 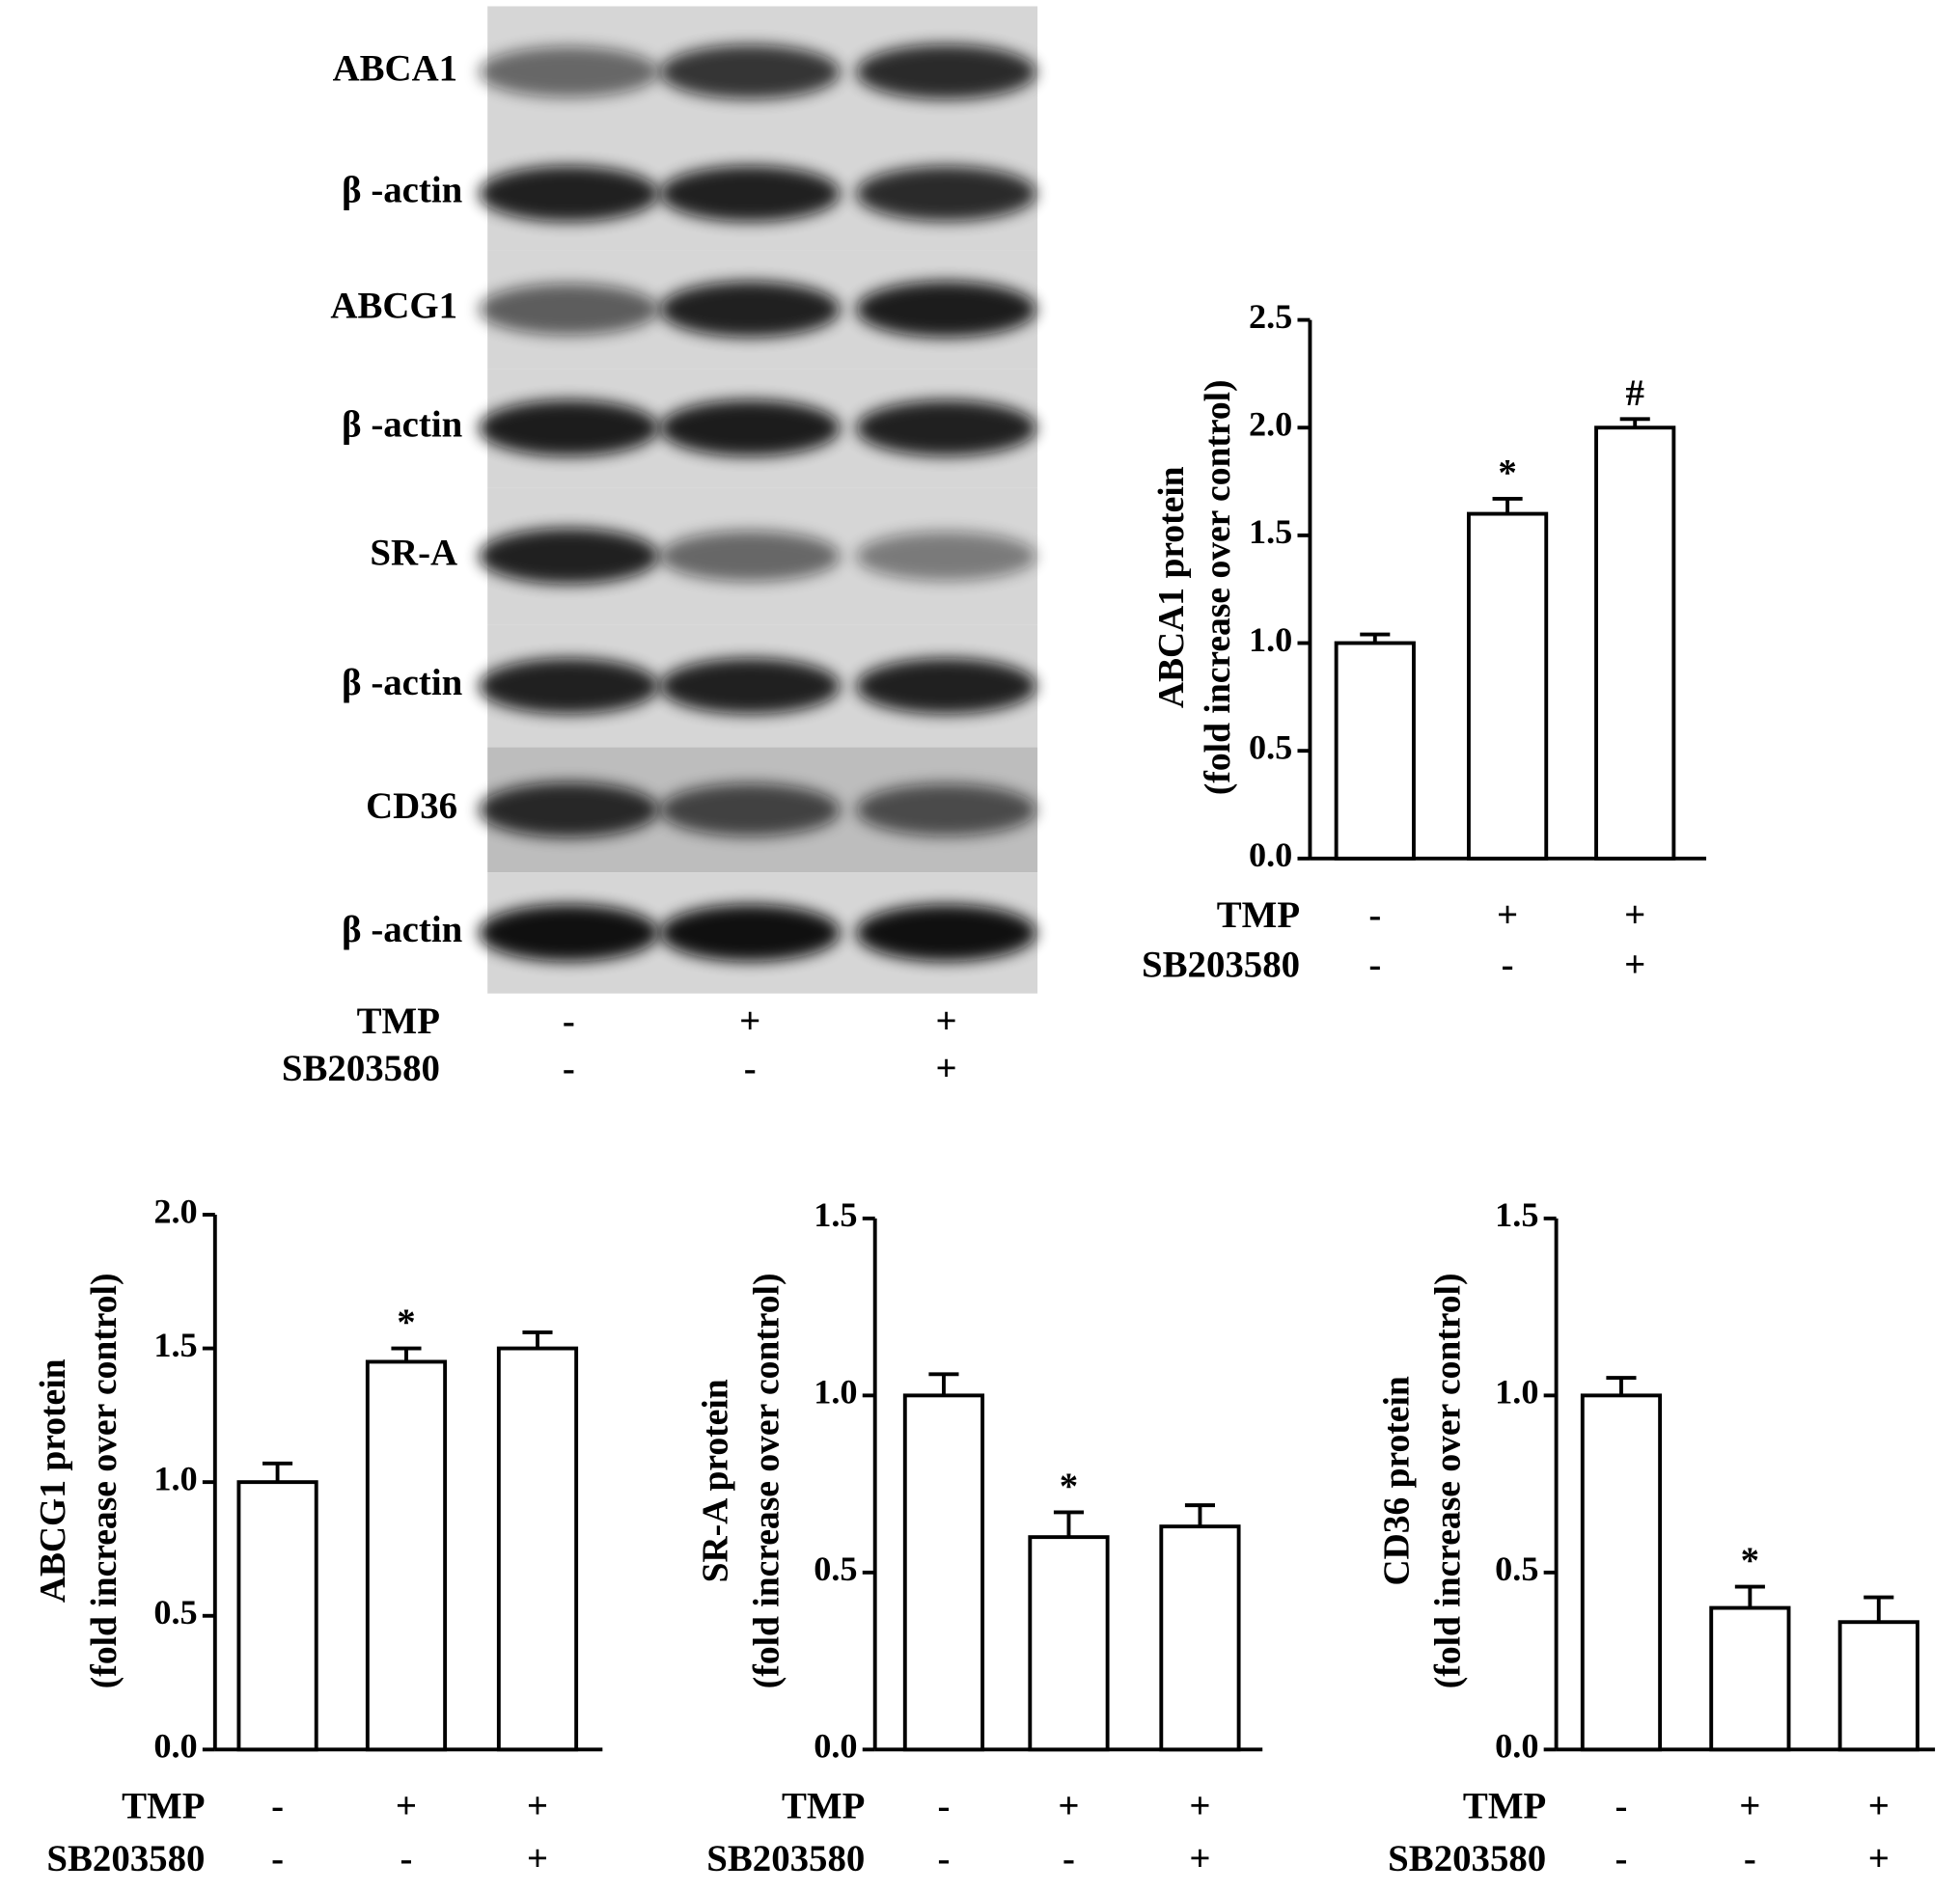 What do you see at coordinates (1397, 1480) in the screenshot?
I see `y-axis-label: CD36 protein` at bounding box center [1397, 1480].